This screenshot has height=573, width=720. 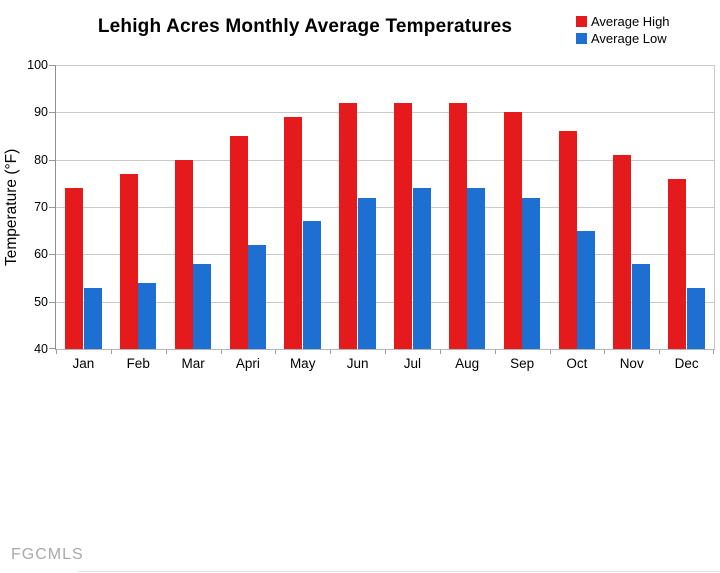 I want to click on x-label-jul: Jul, so click(x=412, y=363).